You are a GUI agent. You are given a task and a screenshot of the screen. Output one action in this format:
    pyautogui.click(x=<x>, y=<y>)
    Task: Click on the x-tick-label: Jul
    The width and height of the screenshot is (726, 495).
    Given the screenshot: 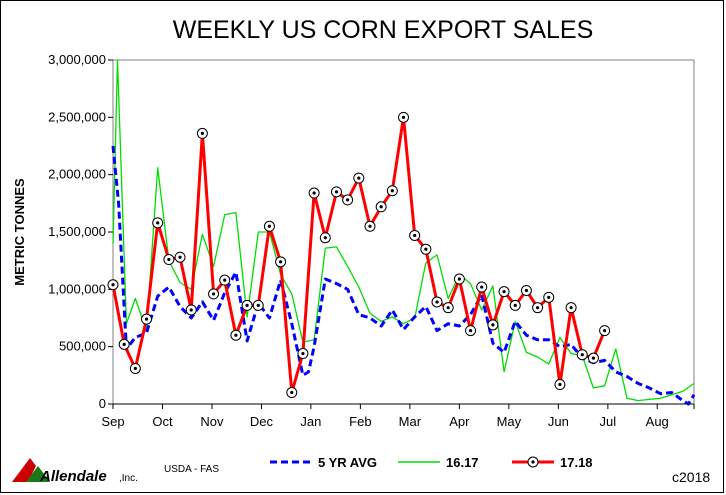 What is the action you would take?
    pyautogui.click(x=608, y=421)
    